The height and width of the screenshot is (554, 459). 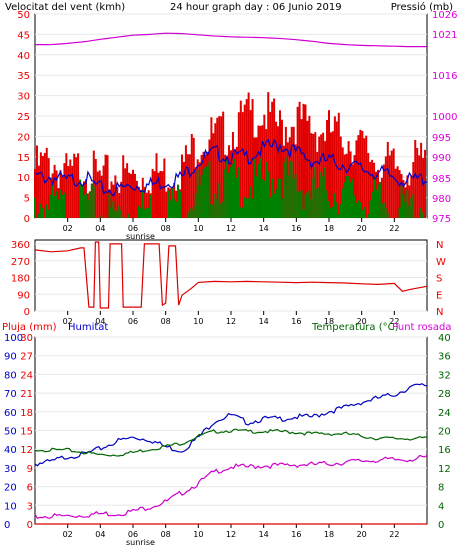 I want to click on temperature-tick-label: 32, so click(x=444, y=375).